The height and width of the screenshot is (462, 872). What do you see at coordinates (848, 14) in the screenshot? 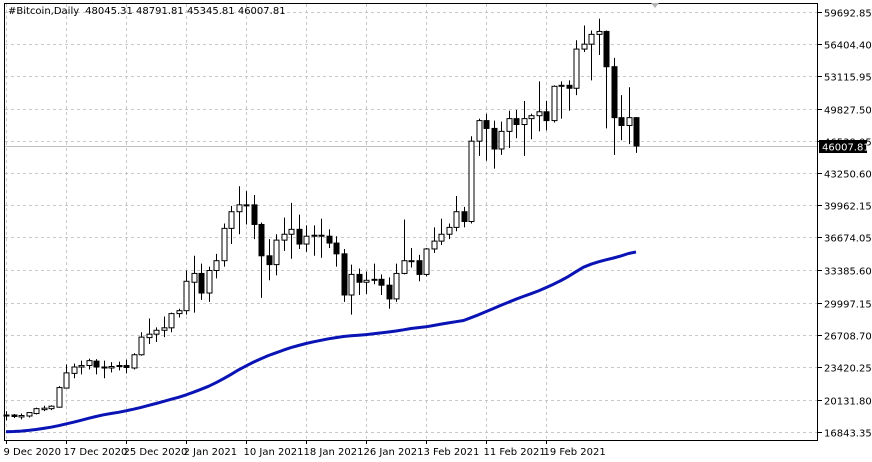
I see `y-tick-label: 59692.85` at bounding box center [848, 14].